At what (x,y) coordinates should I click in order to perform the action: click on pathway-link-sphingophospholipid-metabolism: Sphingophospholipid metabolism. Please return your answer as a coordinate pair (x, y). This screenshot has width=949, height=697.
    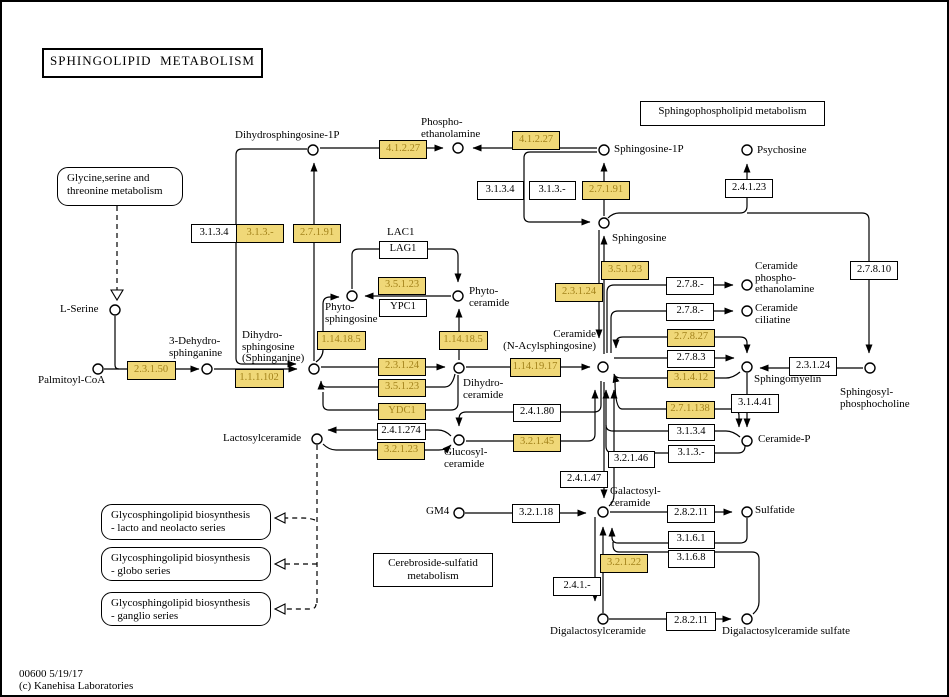
    Looking at the image, I should click on (732, 113).